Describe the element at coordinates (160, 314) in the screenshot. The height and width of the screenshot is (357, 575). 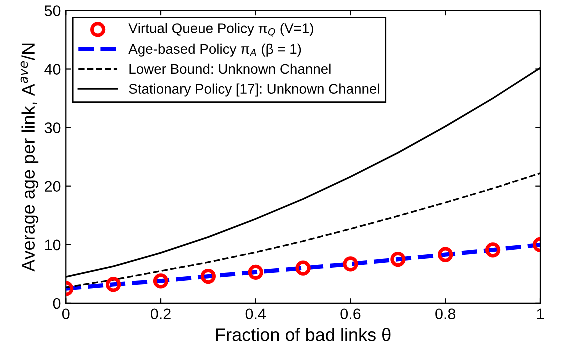
I see `x-tick-label: 0.2` at that location.